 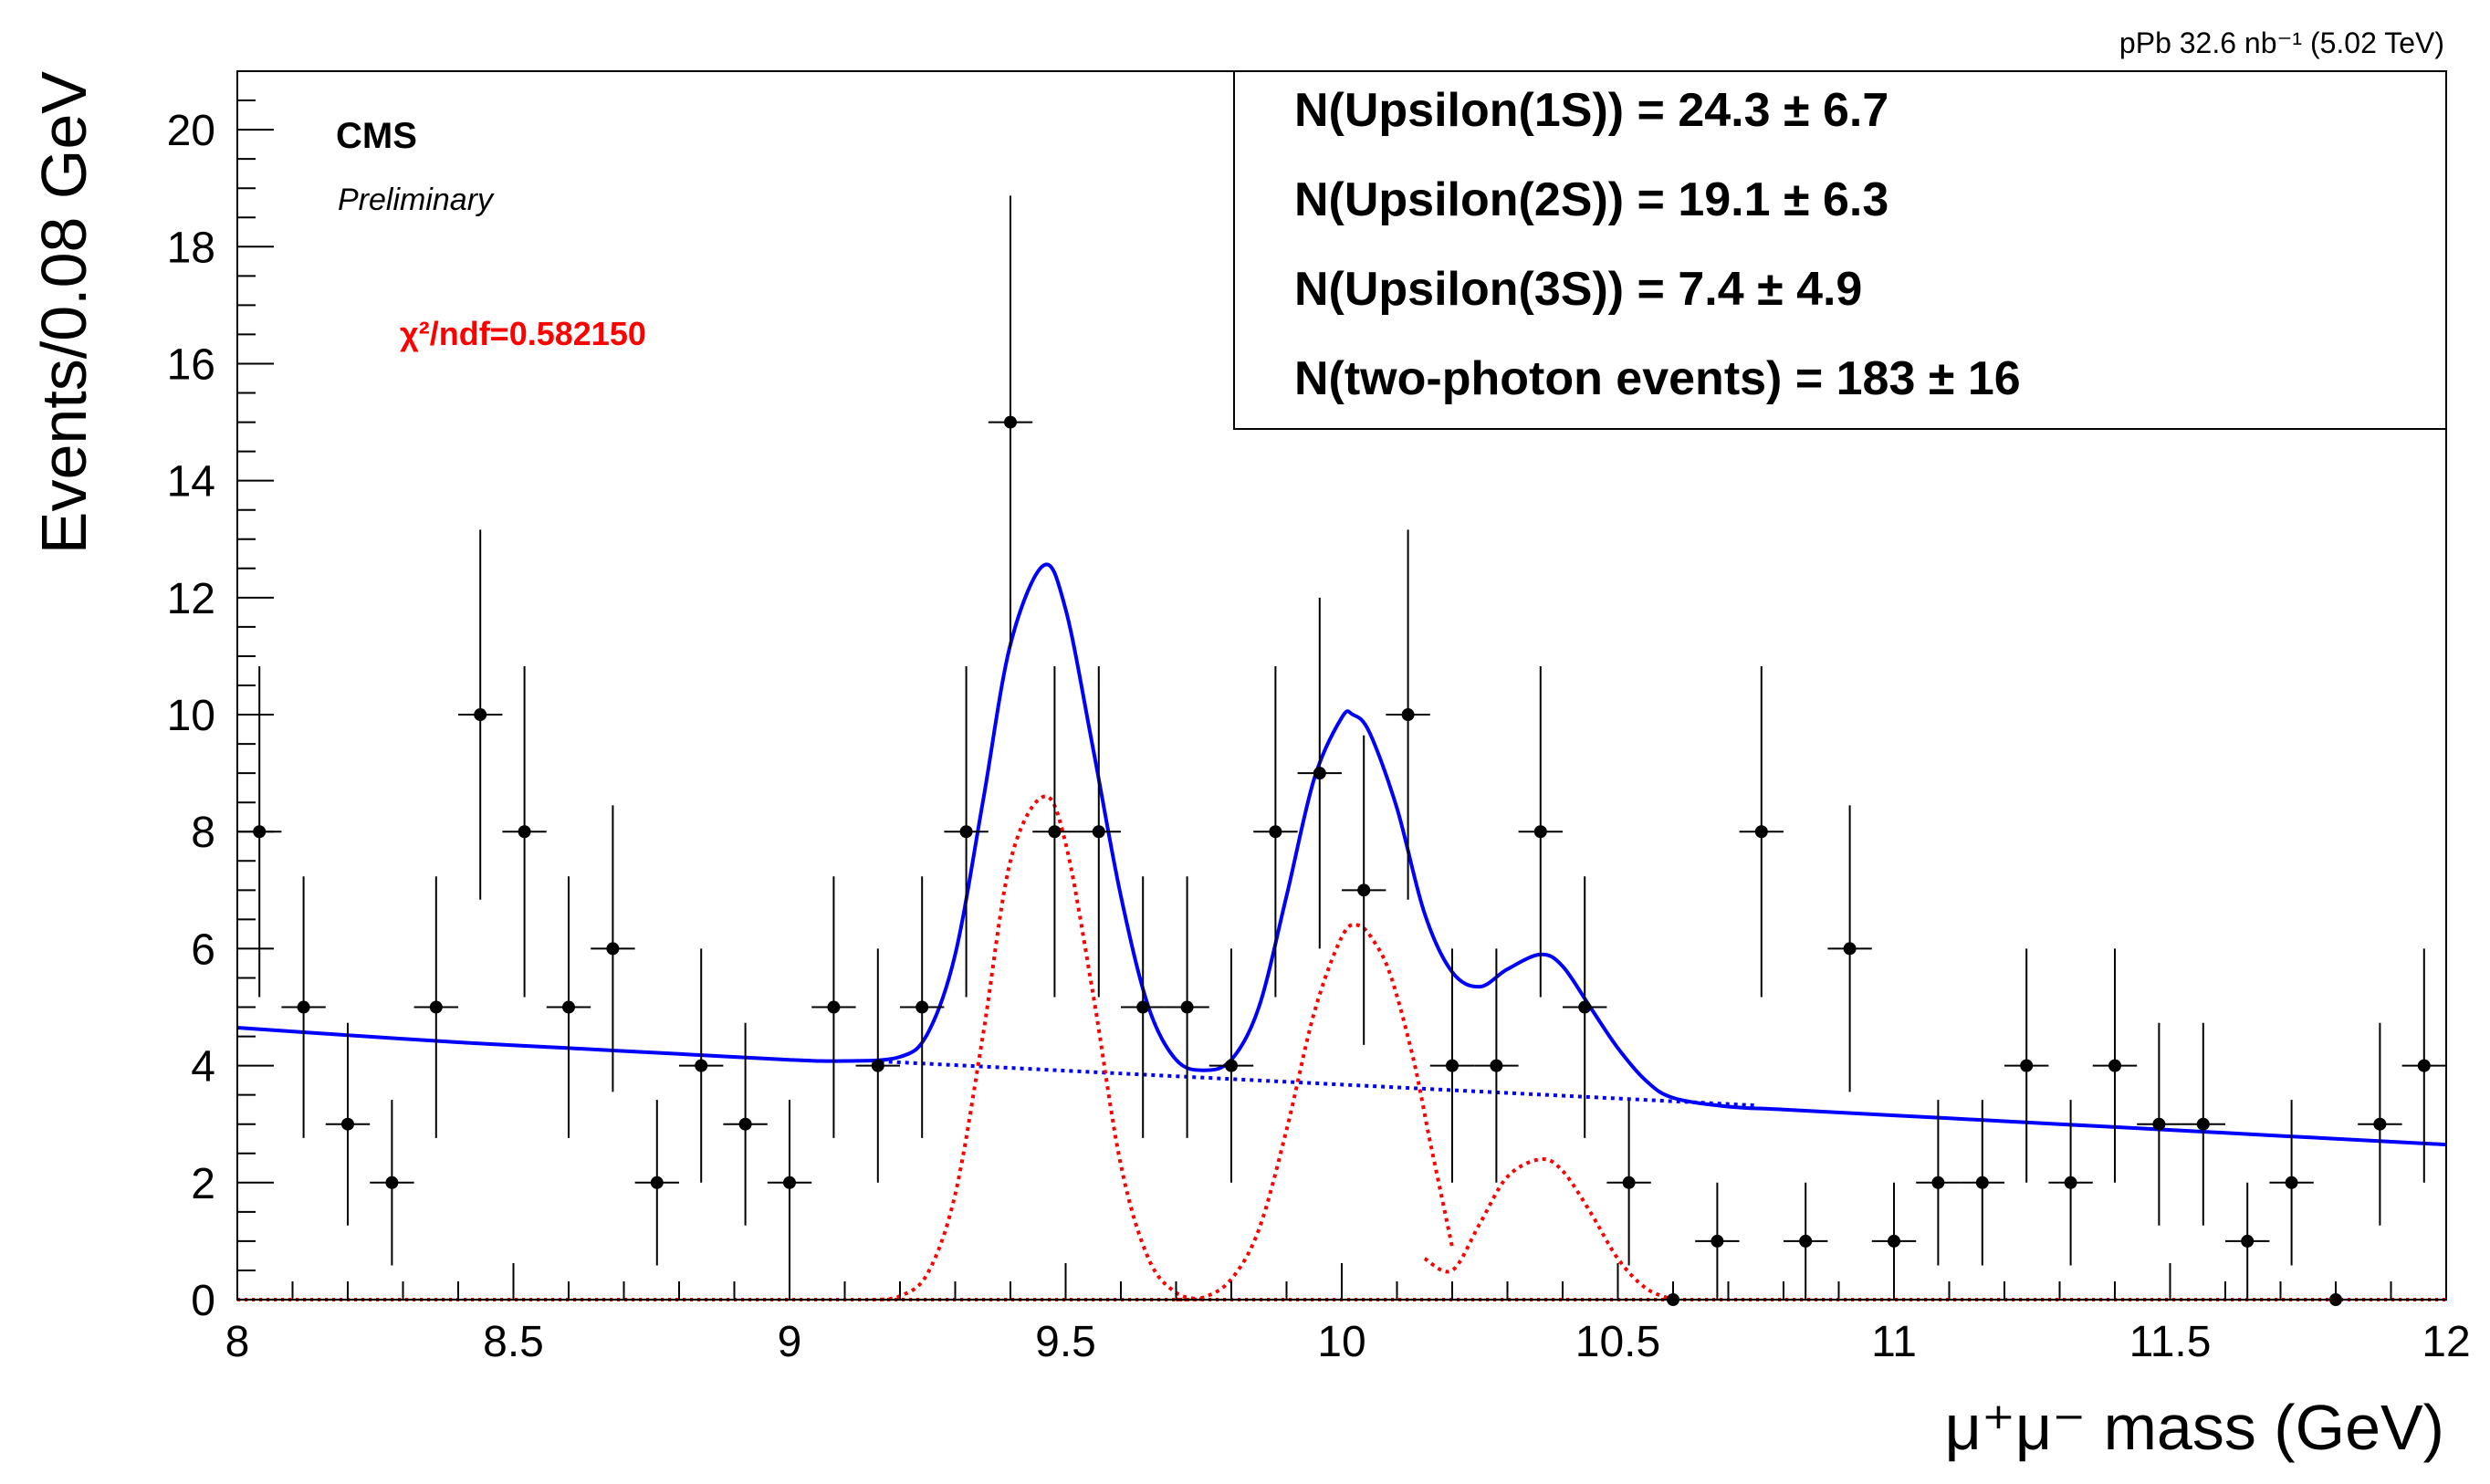 I want to click on legend-error: ± 6.7, so click(x=1836, y=110).